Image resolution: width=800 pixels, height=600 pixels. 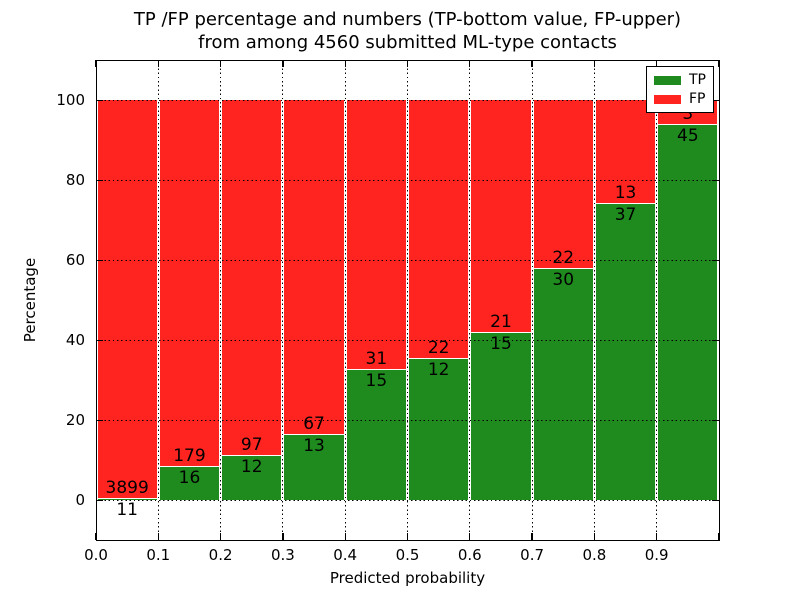 What do you see at coordinates (127, 487) in the screenshot?
I see `bar-label-fp-0.0-0.1: 3899` at bounding box center [127, 487].